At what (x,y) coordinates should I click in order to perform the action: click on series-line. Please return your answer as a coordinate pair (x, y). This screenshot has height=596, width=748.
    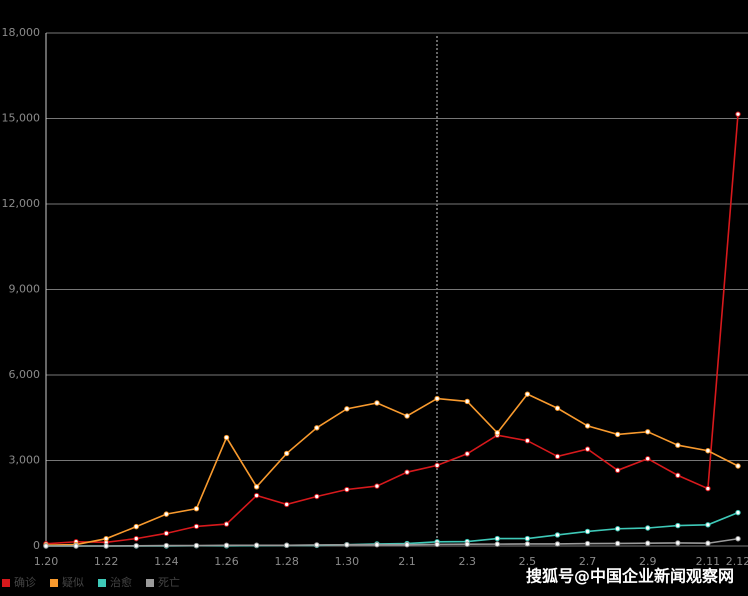
    Looking at the image, I should click on (392, 542).